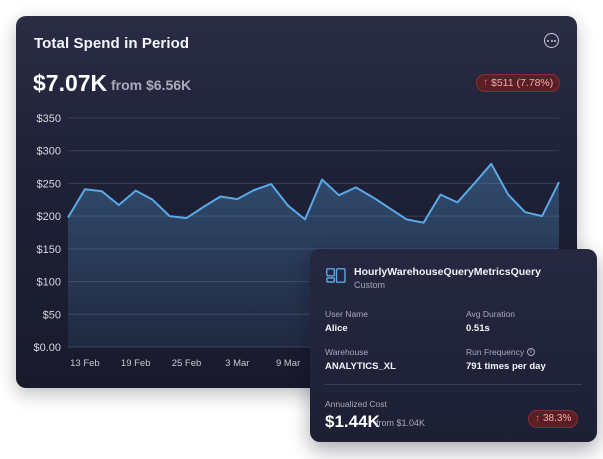 The width and height of the screenshot is (603, 459). I want to click on y-tick-label: $50, so click(52, 315).